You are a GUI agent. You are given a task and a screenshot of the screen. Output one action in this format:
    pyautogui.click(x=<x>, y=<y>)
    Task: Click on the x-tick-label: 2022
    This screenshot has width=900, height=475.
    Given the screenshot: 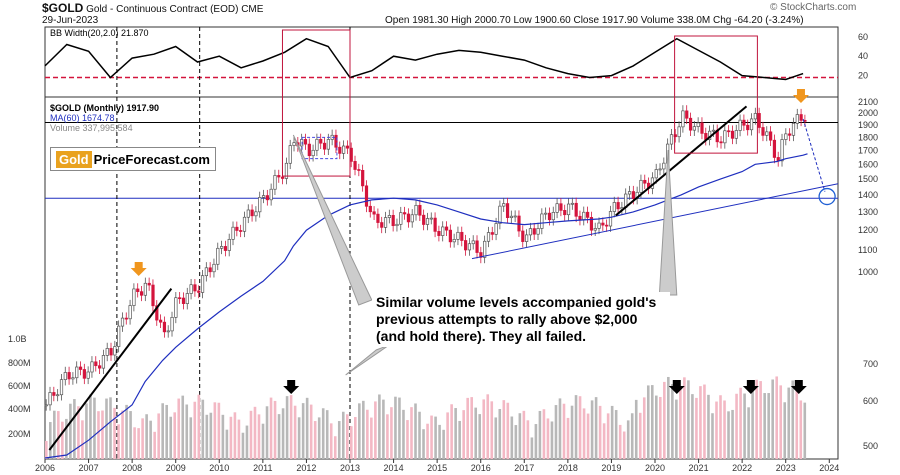 What is the action you would take?
    pyautogui.click(x=742, y=468)
    